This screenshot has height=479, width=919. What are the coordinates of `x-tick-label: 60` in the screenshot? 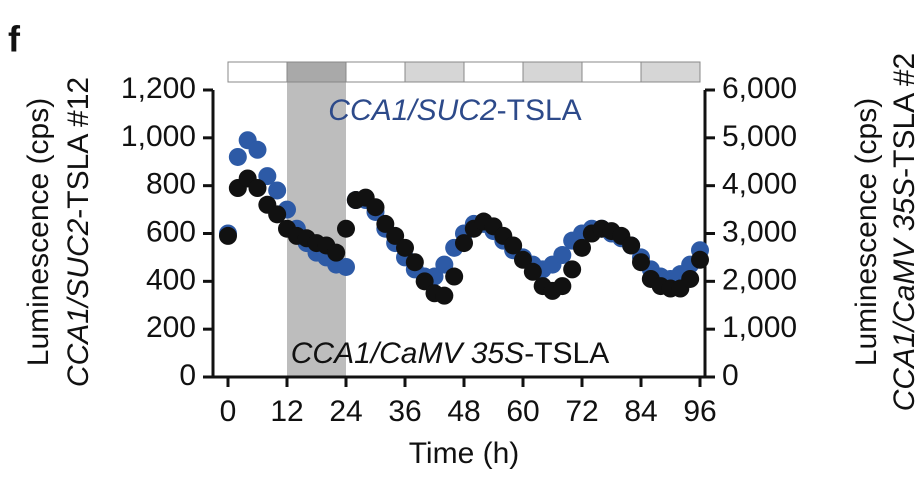 It's located at (522, 411).